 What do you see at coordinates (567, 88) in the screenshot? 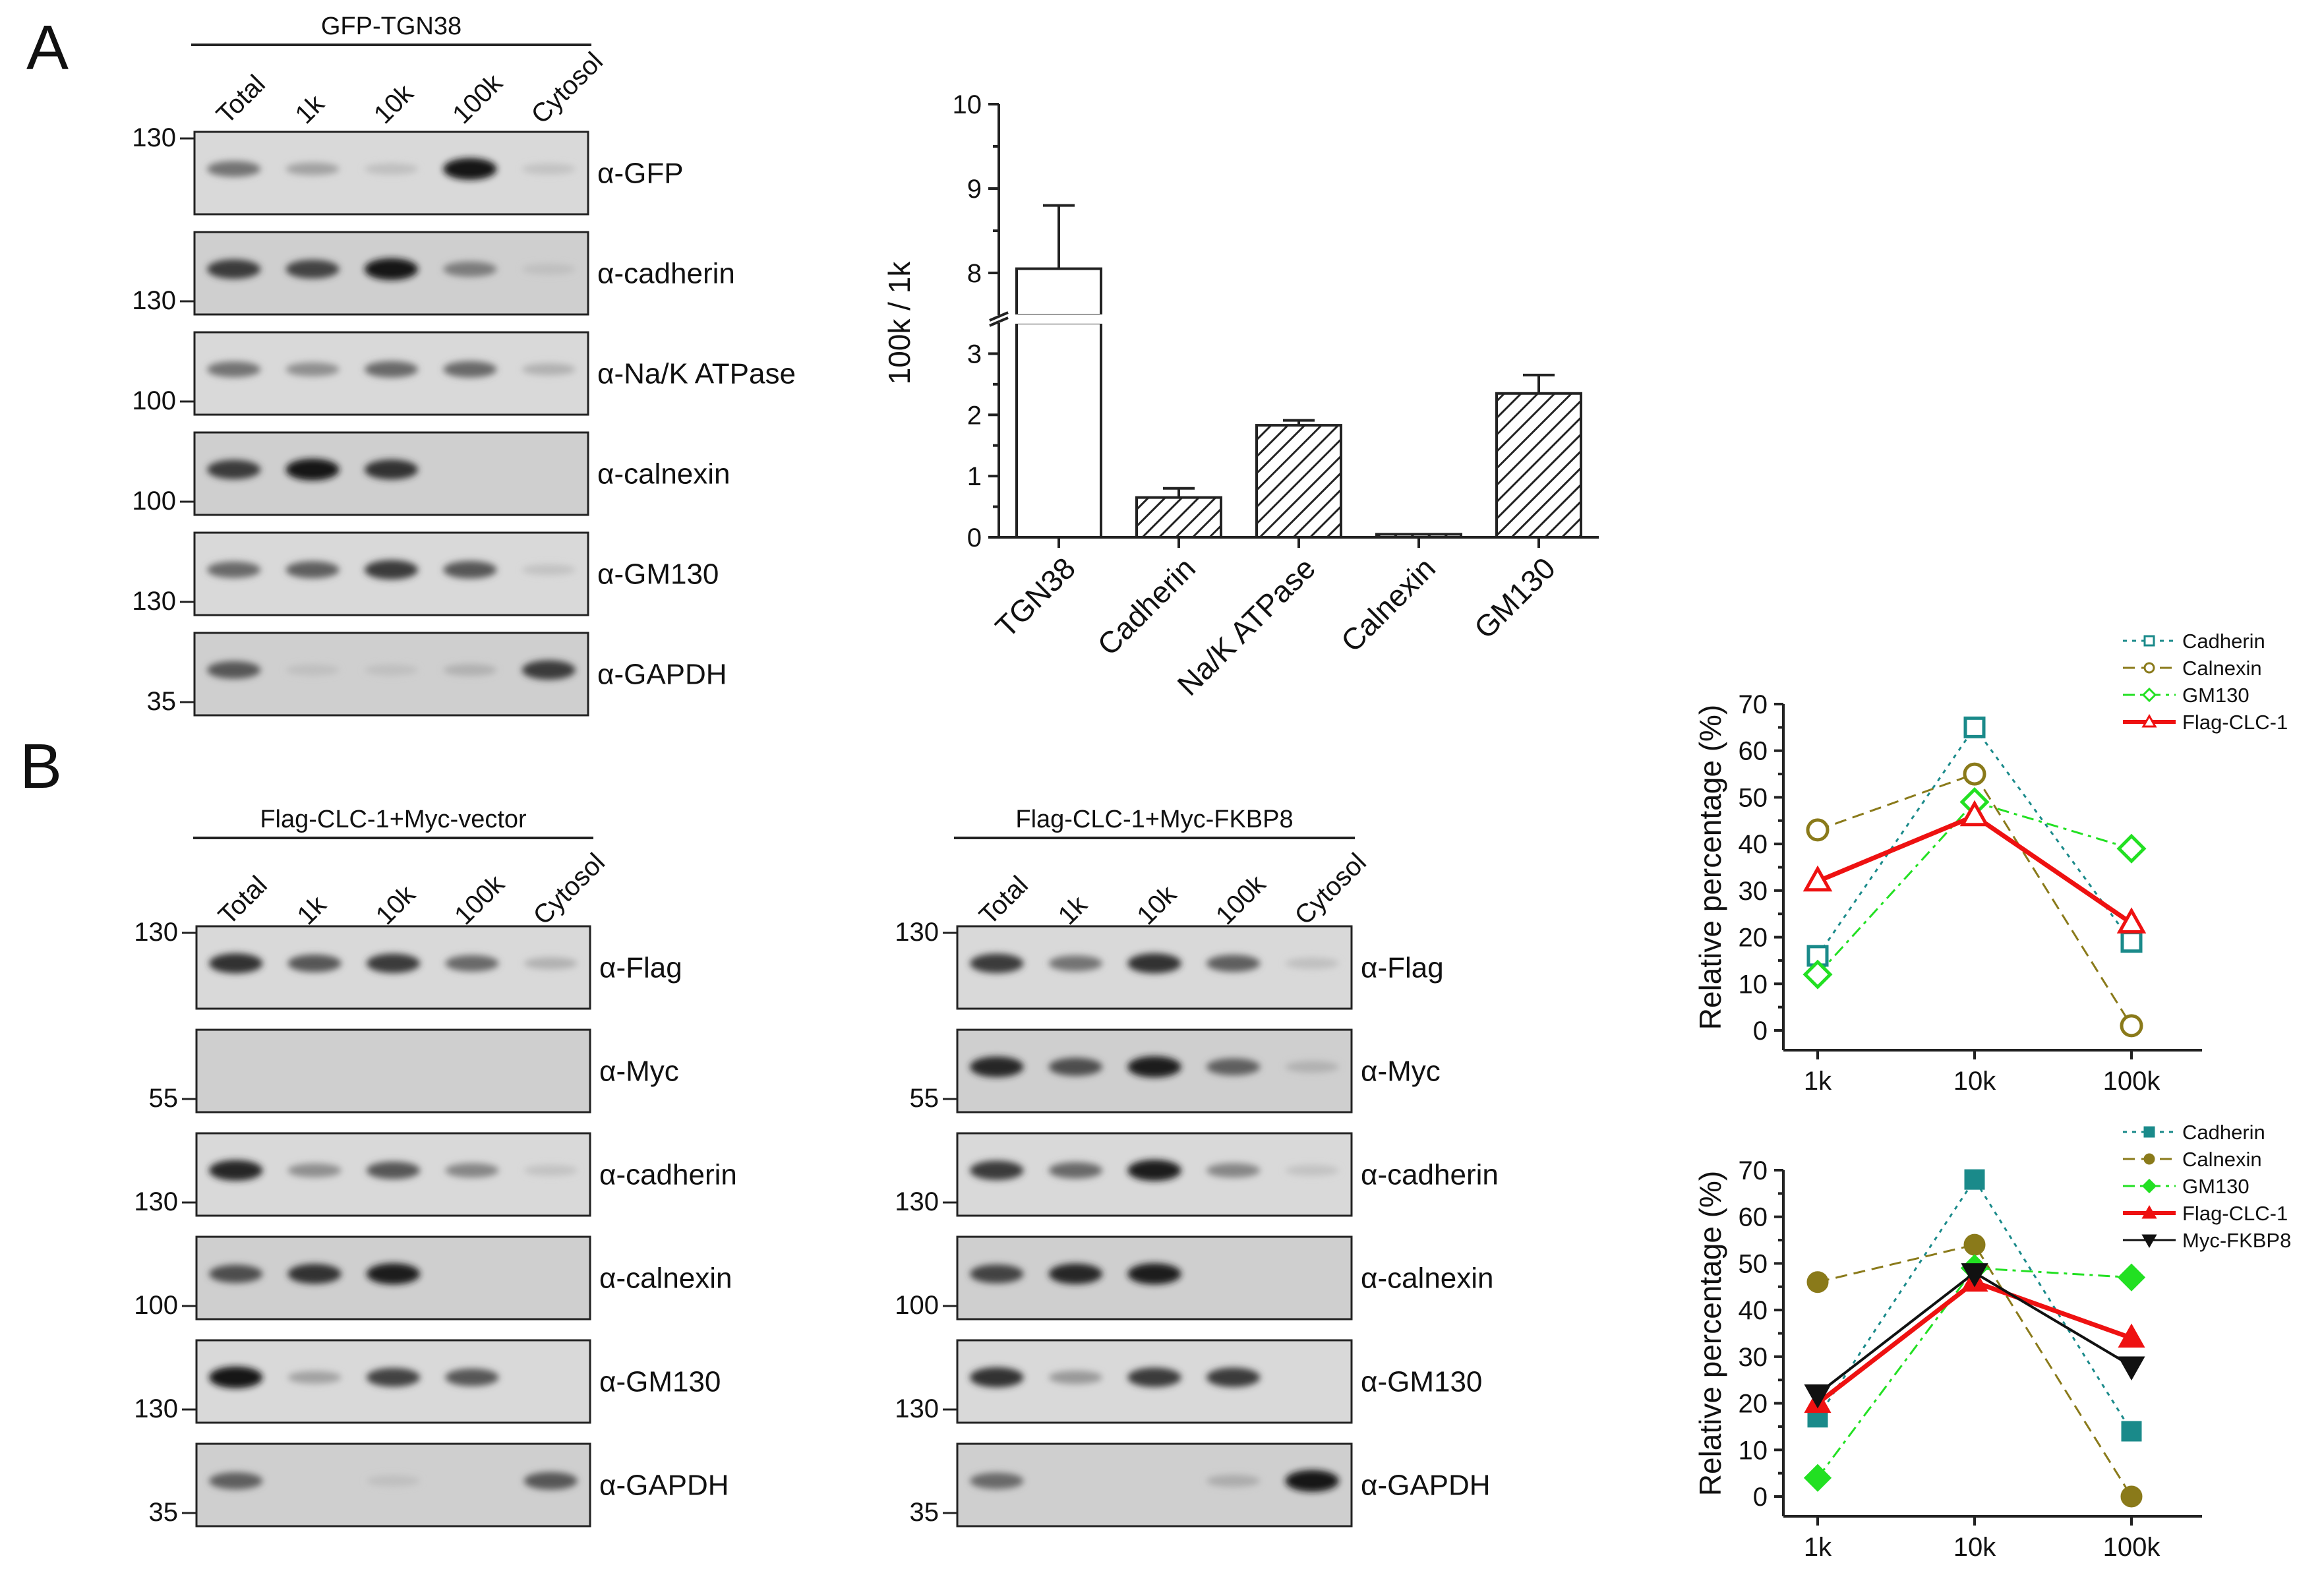
I see `lane-label: Cytosol` at bounding box center [567, 88].